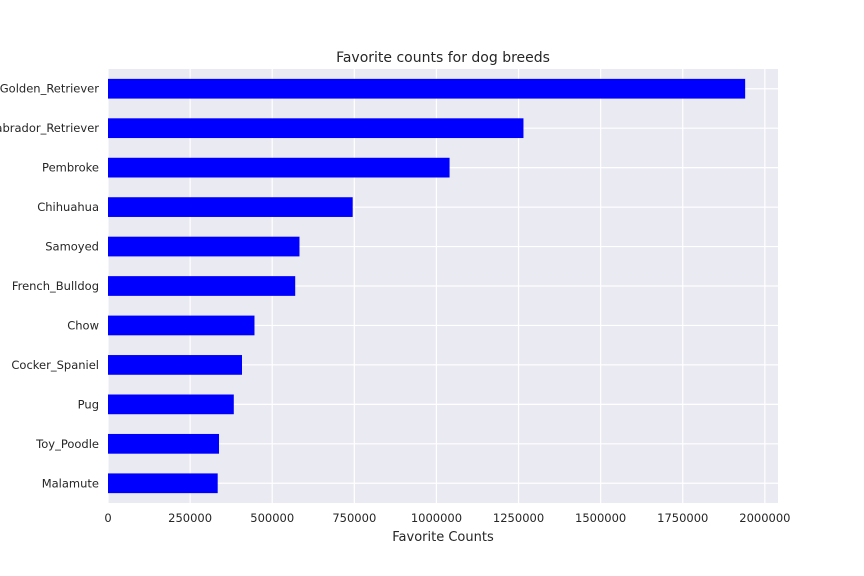  What do you see at coordinates (230, 207) in the screenshot?
I see `bar-chihuahua` at bounding box center [230, 207].